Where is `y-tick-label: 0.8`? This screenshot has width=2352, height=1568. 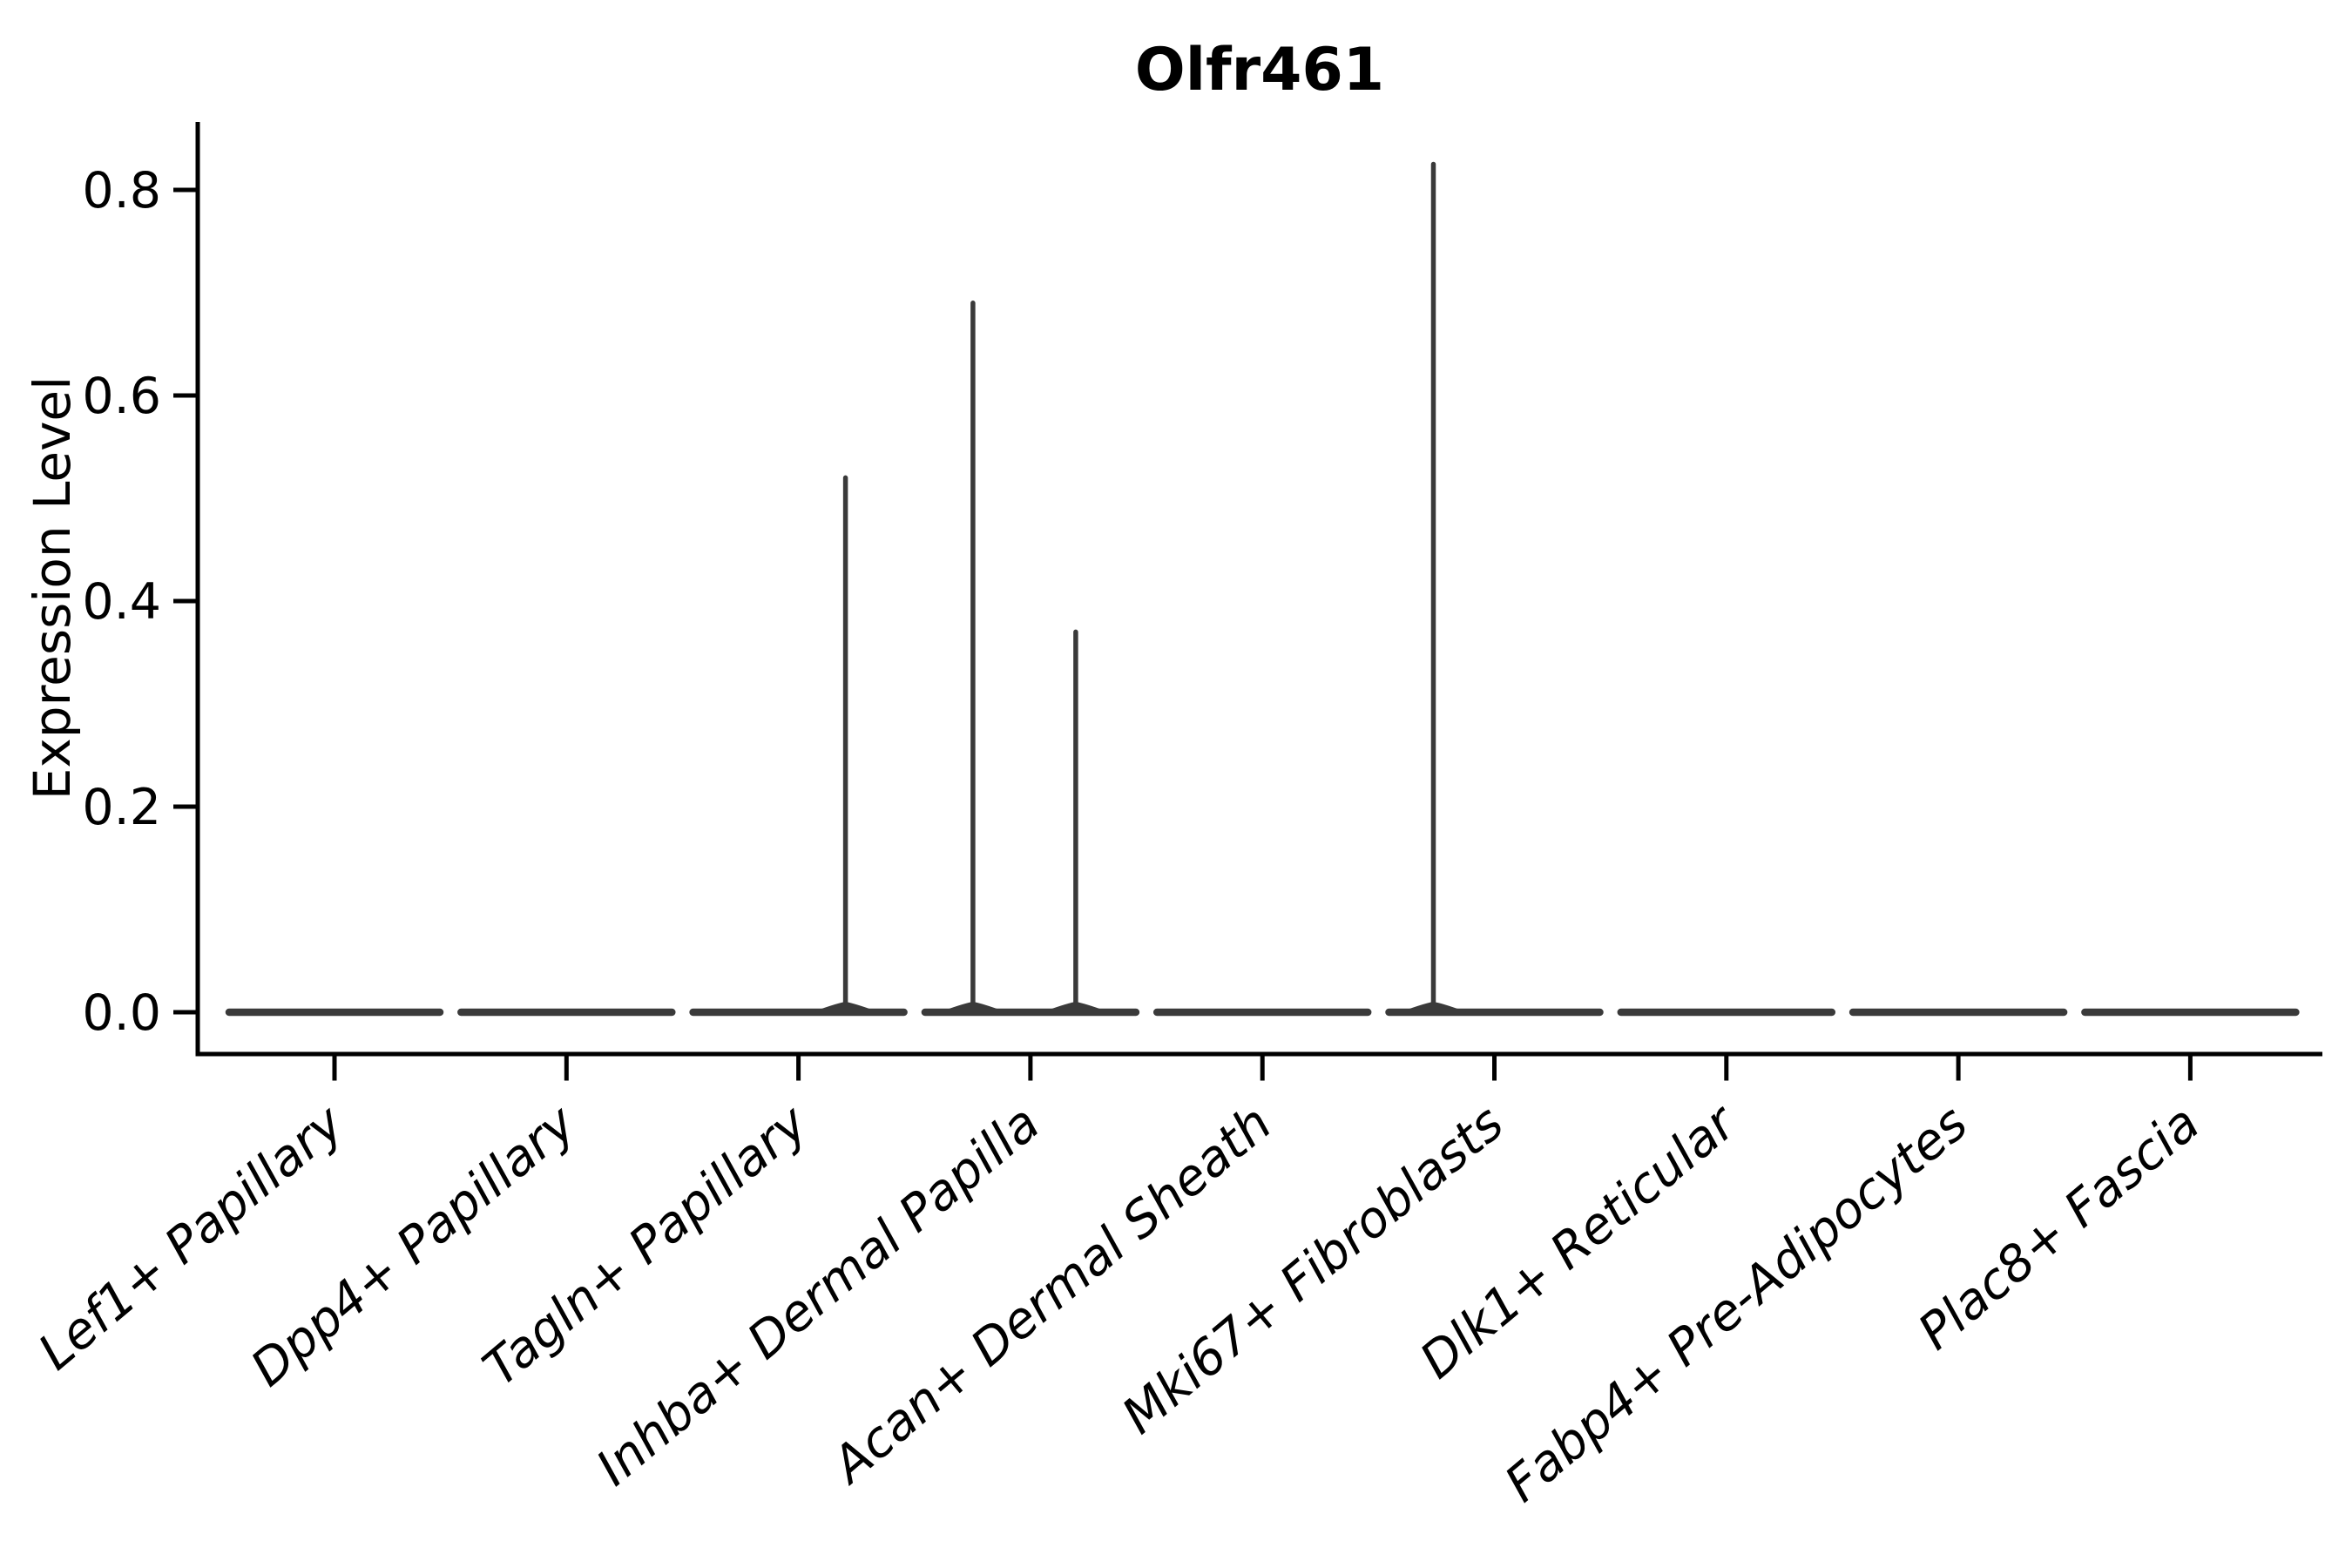
y-tick-label: 0.8 is located at coordinates (121, 191).